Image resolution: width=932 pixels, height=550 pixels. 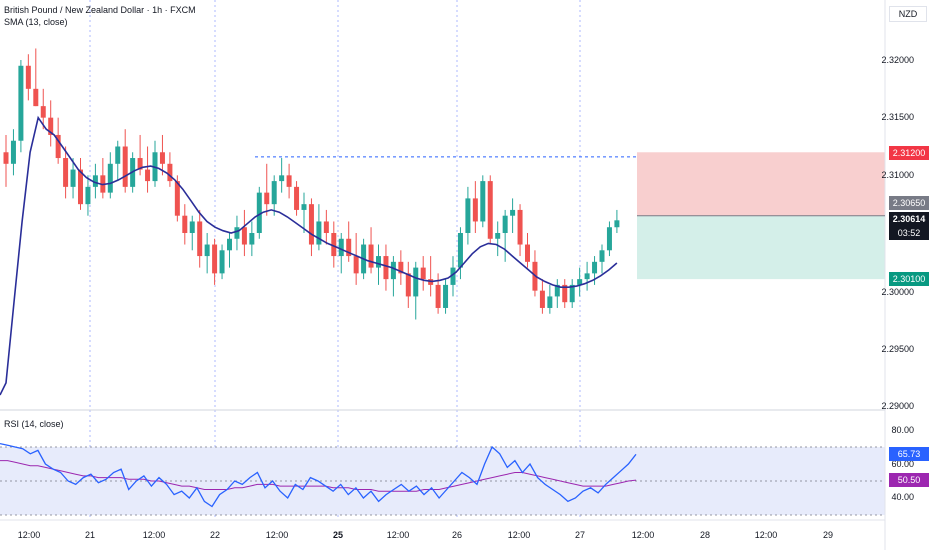 I want to click on price-label: 2.31000, so click(x=897, y=175).